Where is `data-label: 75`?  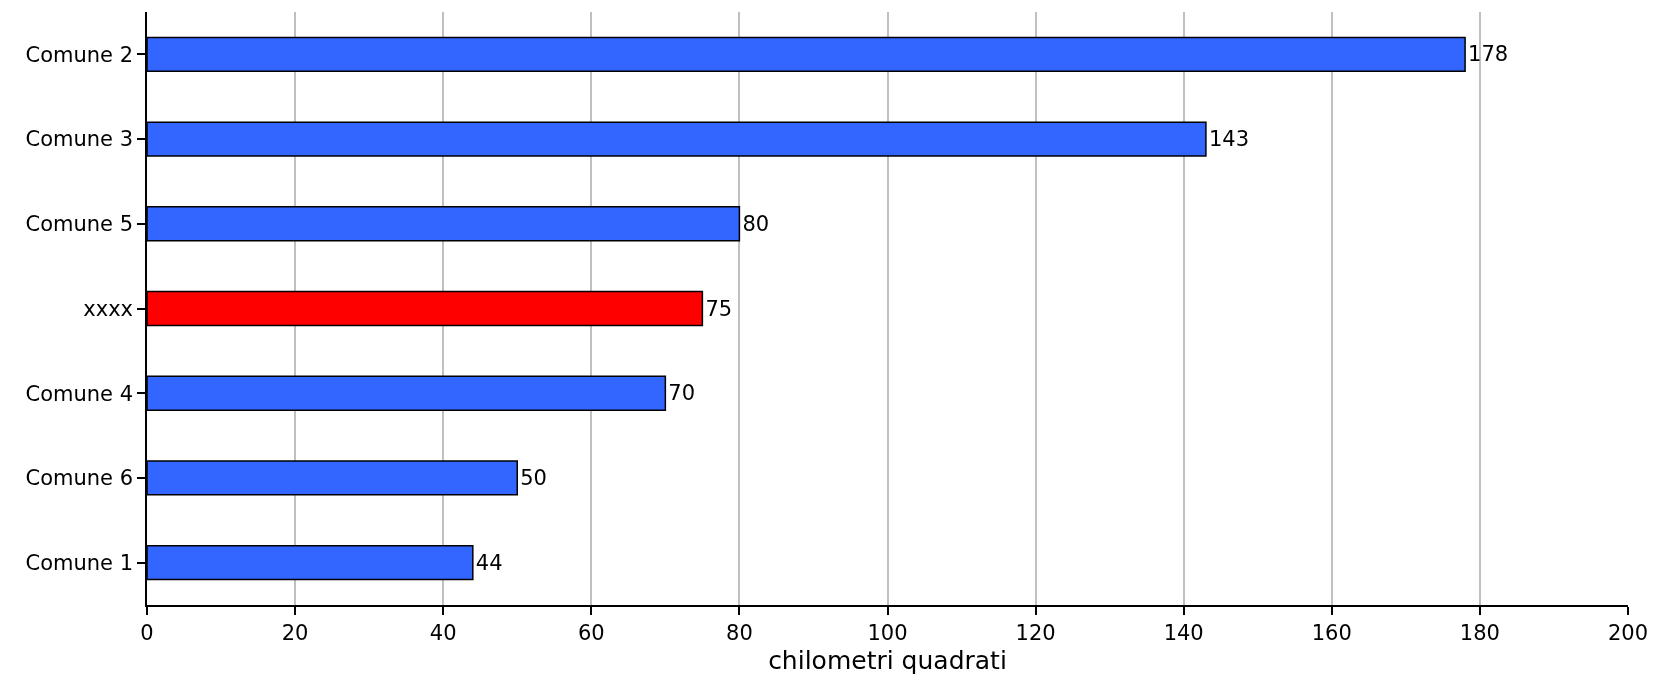
data-label: 75 is located at coordinates (719, 308).